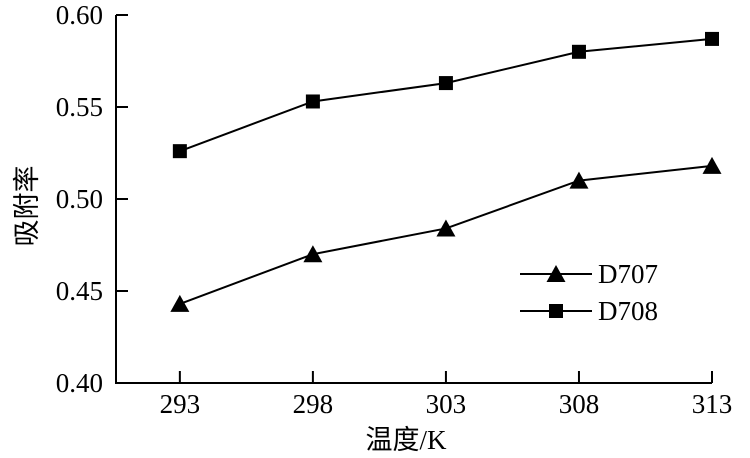  I want to click on legend-square-marker, so click(556, 311).